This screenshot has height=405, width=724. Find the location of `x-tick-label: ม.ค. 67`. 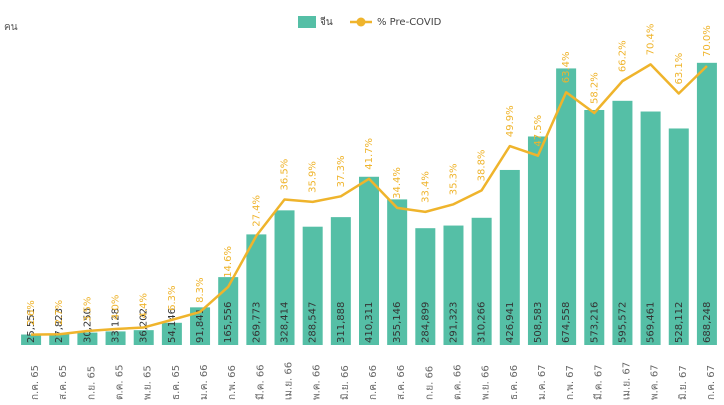

x-tick-label: ม.ค. 67 is located at coordinates (542, 382).